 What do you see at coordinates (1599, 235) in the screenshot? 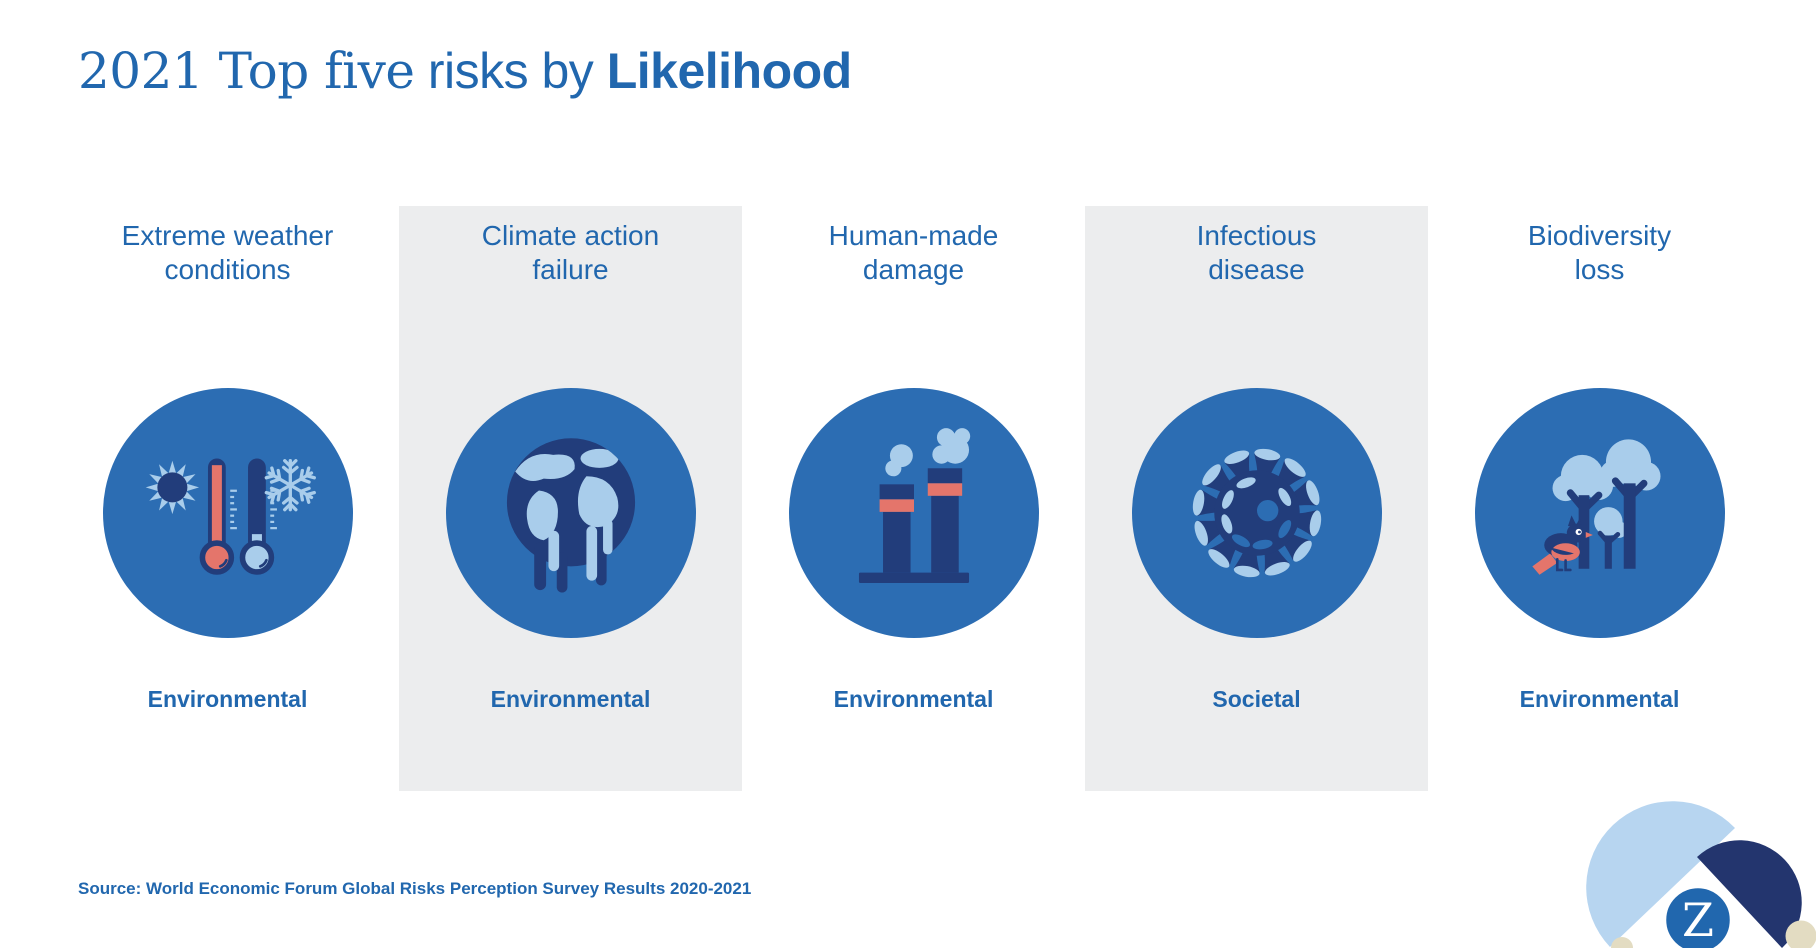
I see `risk-title-line1: Biodiversity` at bounding box center [1599, 235].